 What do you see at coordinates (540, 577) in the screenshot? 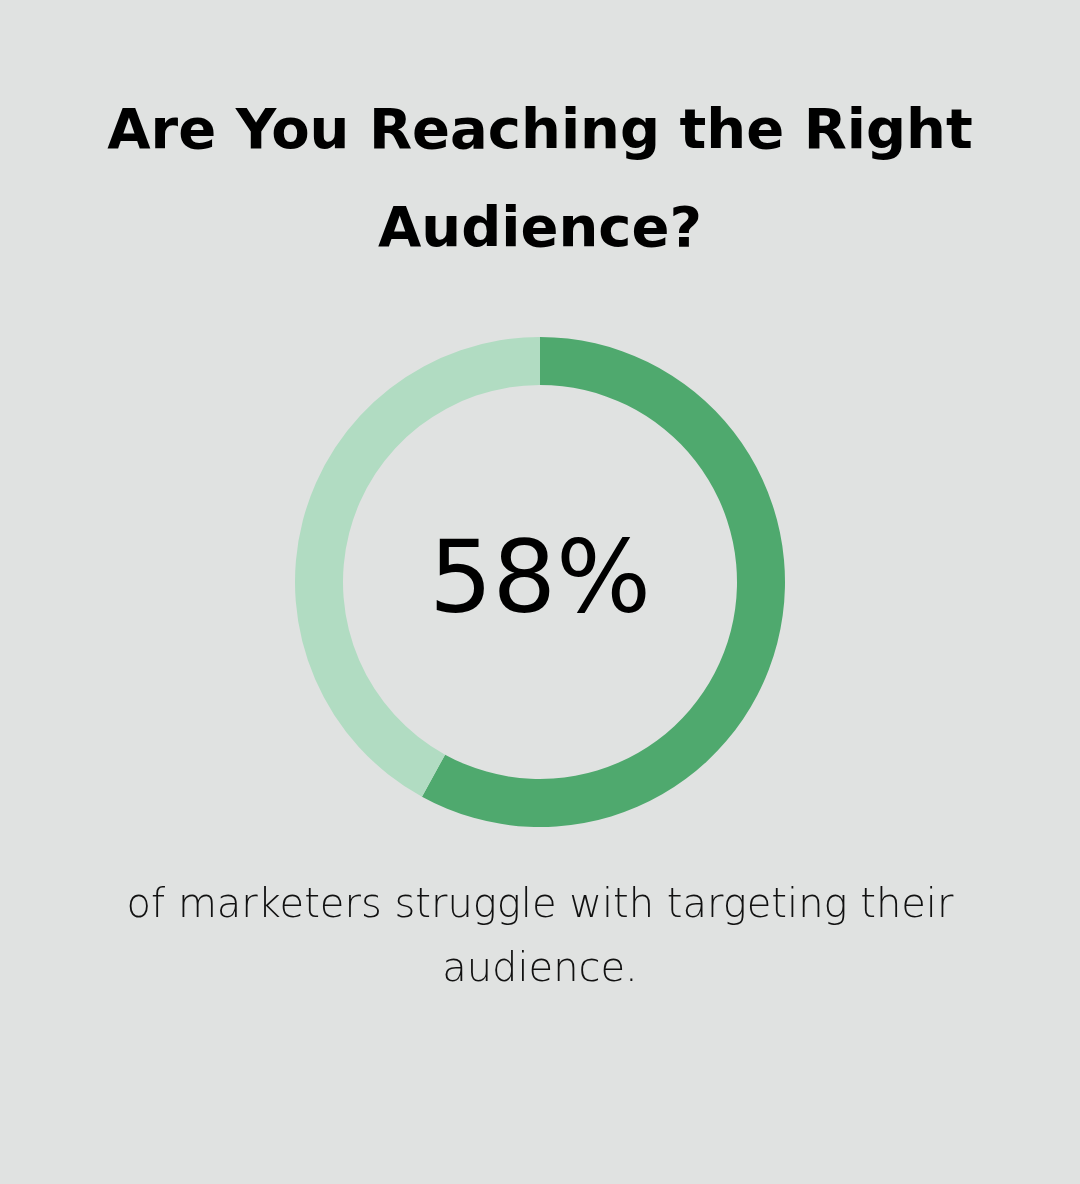
I see `data-label: 58%` at bounding box center [540, 577].